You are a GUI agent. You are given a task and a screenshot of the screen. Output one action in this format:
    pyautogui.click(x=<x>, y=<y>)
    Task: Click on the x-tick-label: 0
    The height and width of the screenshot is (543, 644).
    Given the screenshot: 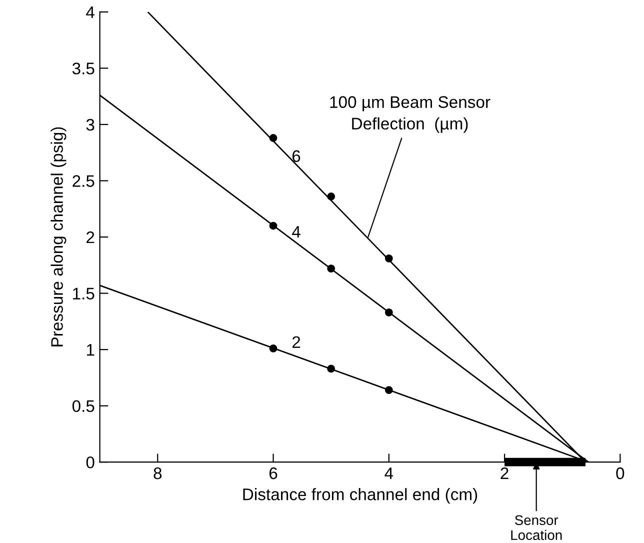 What is the action you would take?
    pyautogui.click(x=620, y=473)
    